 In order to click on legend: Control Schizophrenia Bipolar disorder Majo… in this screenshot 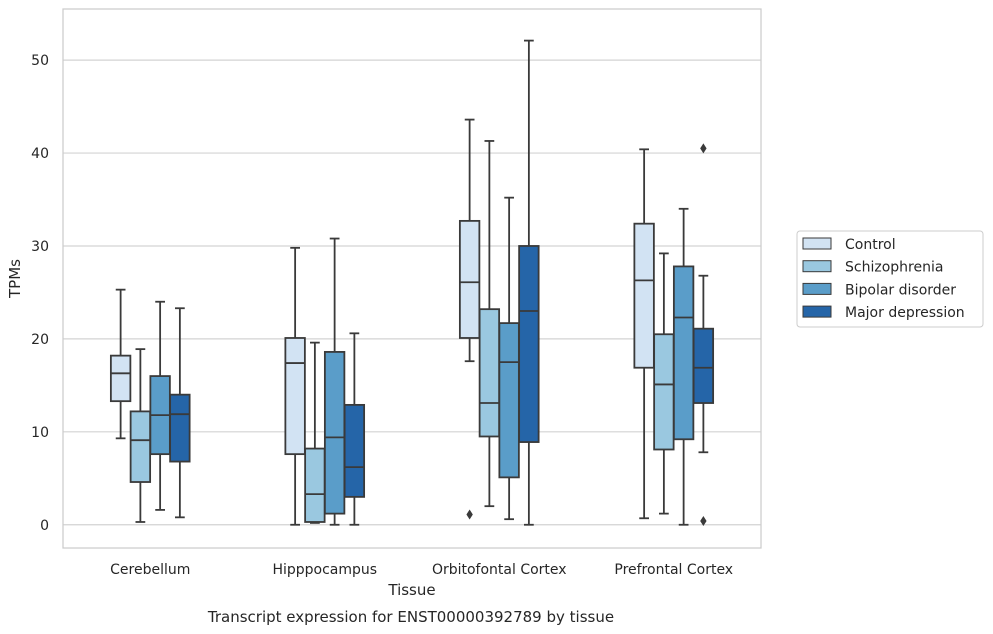, I will do `click(890, 279)`.